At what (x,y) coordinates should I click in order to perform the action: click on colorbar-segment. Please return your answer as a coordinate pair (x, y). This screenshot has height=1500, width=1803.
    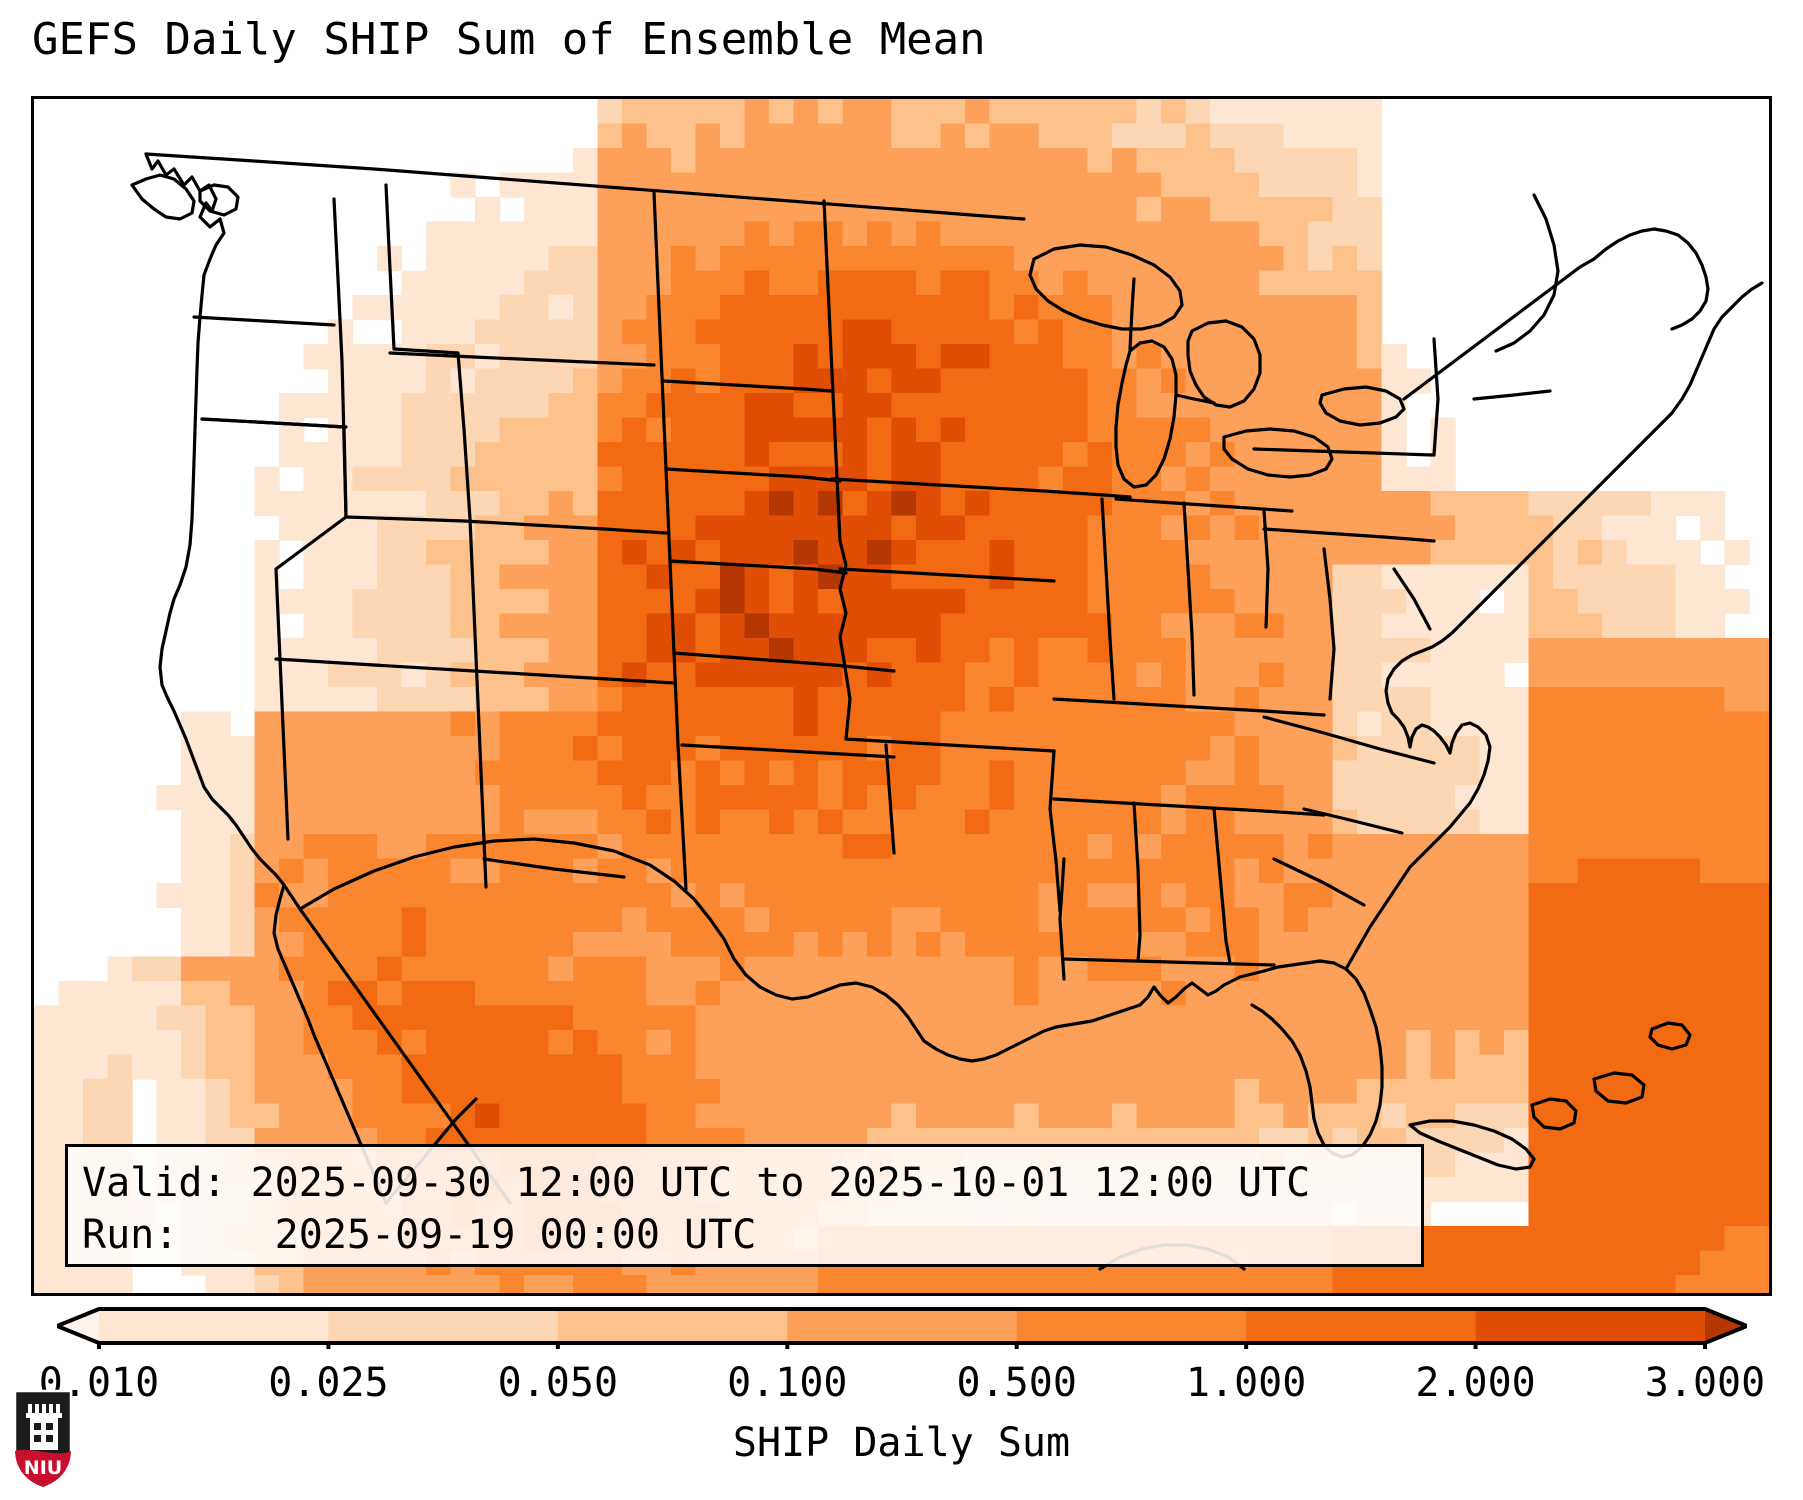
    Looking at the image, I should click on (902, 1326).